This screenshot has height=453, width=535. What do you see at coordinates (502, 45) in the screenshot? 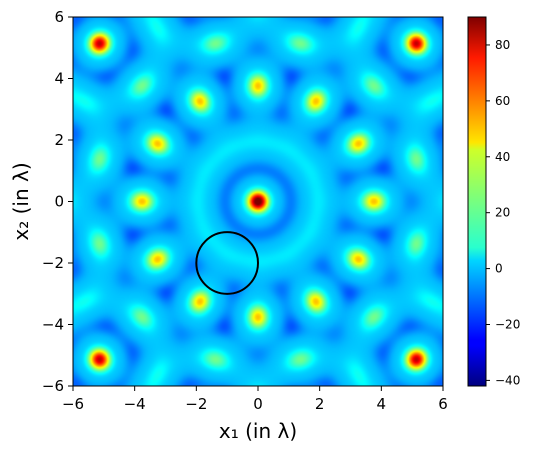
I see `colorbar-tick-label: 80` at bounding box center [502, 45].